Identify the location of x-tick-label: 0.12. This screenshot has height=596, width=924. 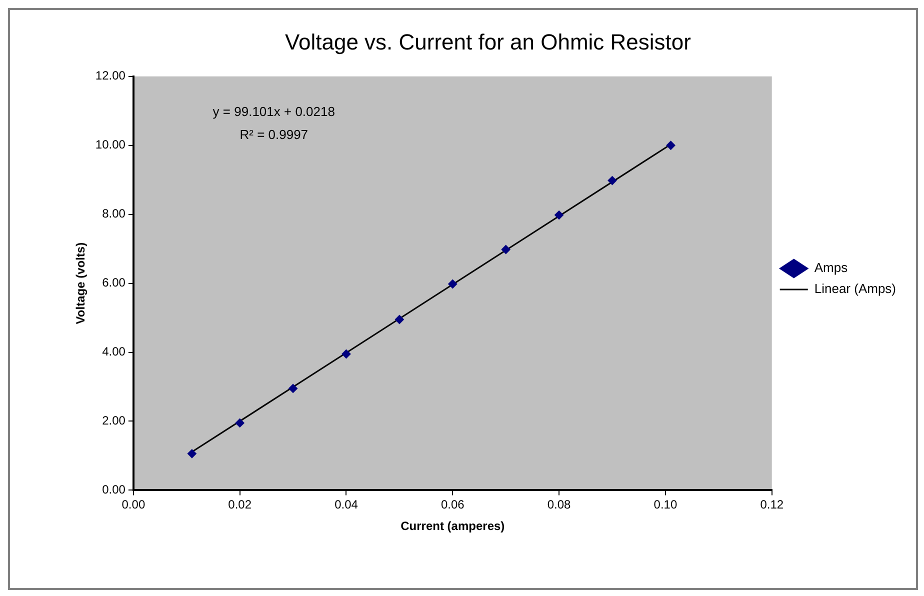
(772, 505).